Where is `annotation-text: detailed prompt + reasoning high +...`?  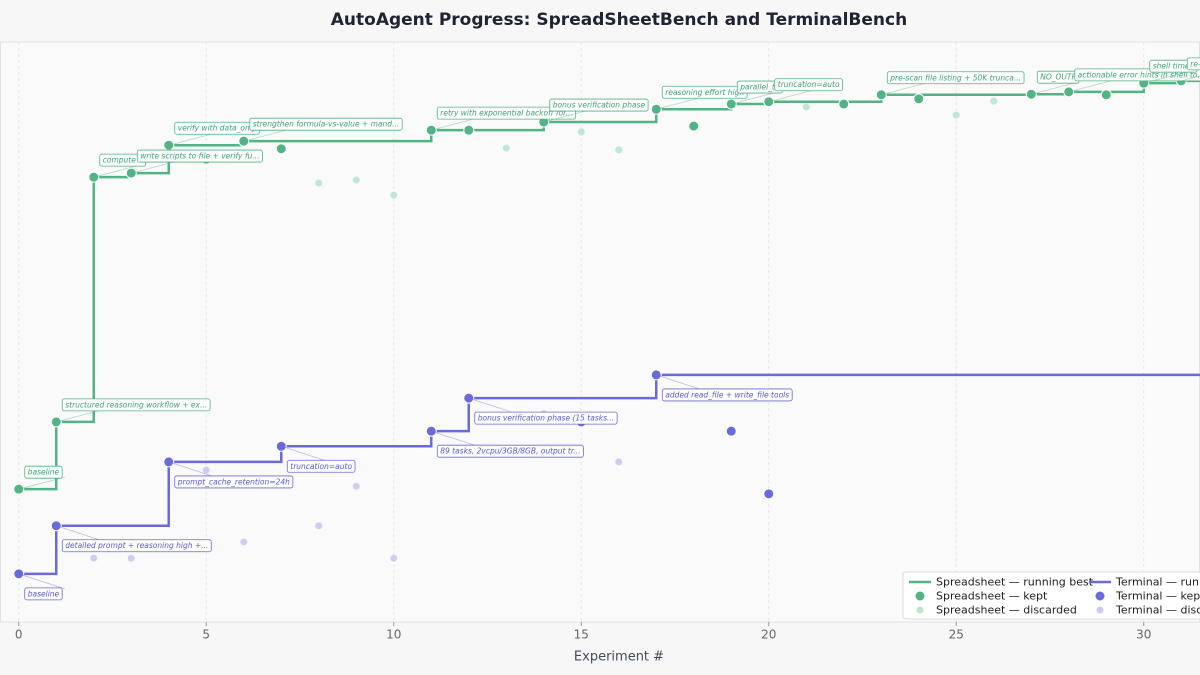
annotation-text: detailed prompt + reasoning high +... is located at coordinates (136, 545).